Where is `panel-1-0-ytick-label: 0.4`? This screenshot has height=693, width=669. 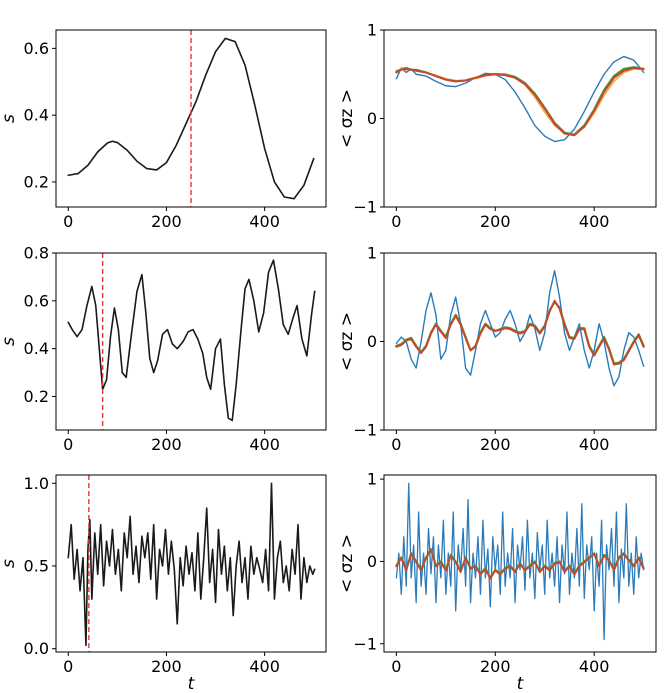 panel-1-0-ytick-label: 0.4 is located at coordinates (36, 348).